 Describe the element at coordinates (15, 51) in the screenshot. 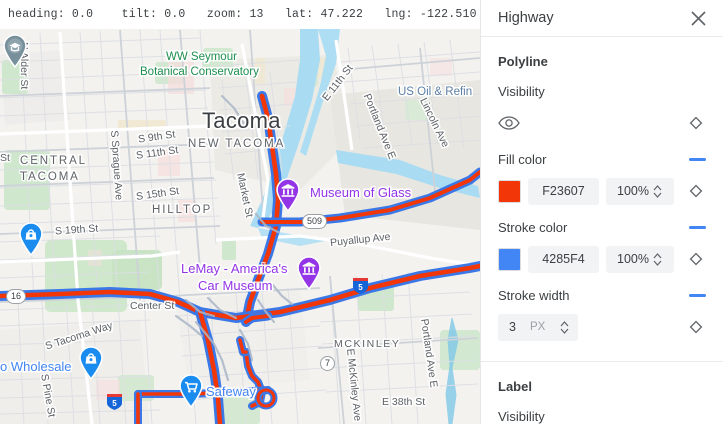

I see `map-marker-school` at that location.